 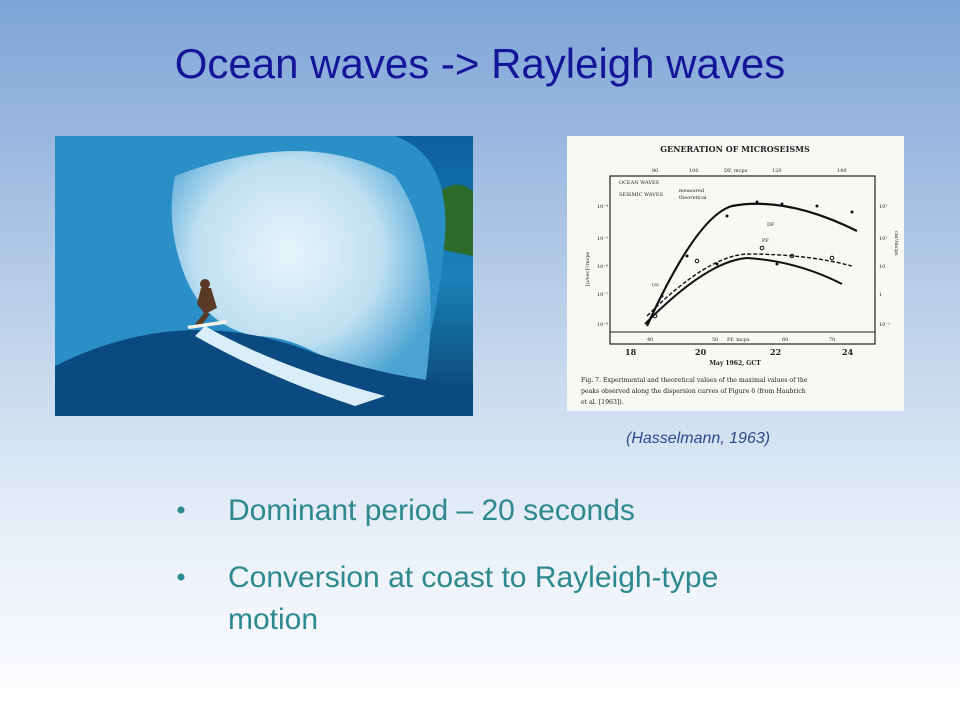 What do you see at coordinates (602, 207) in the screenshot?
I see `tick-label: 10⁻⁴` at bounding box center [602, 207].